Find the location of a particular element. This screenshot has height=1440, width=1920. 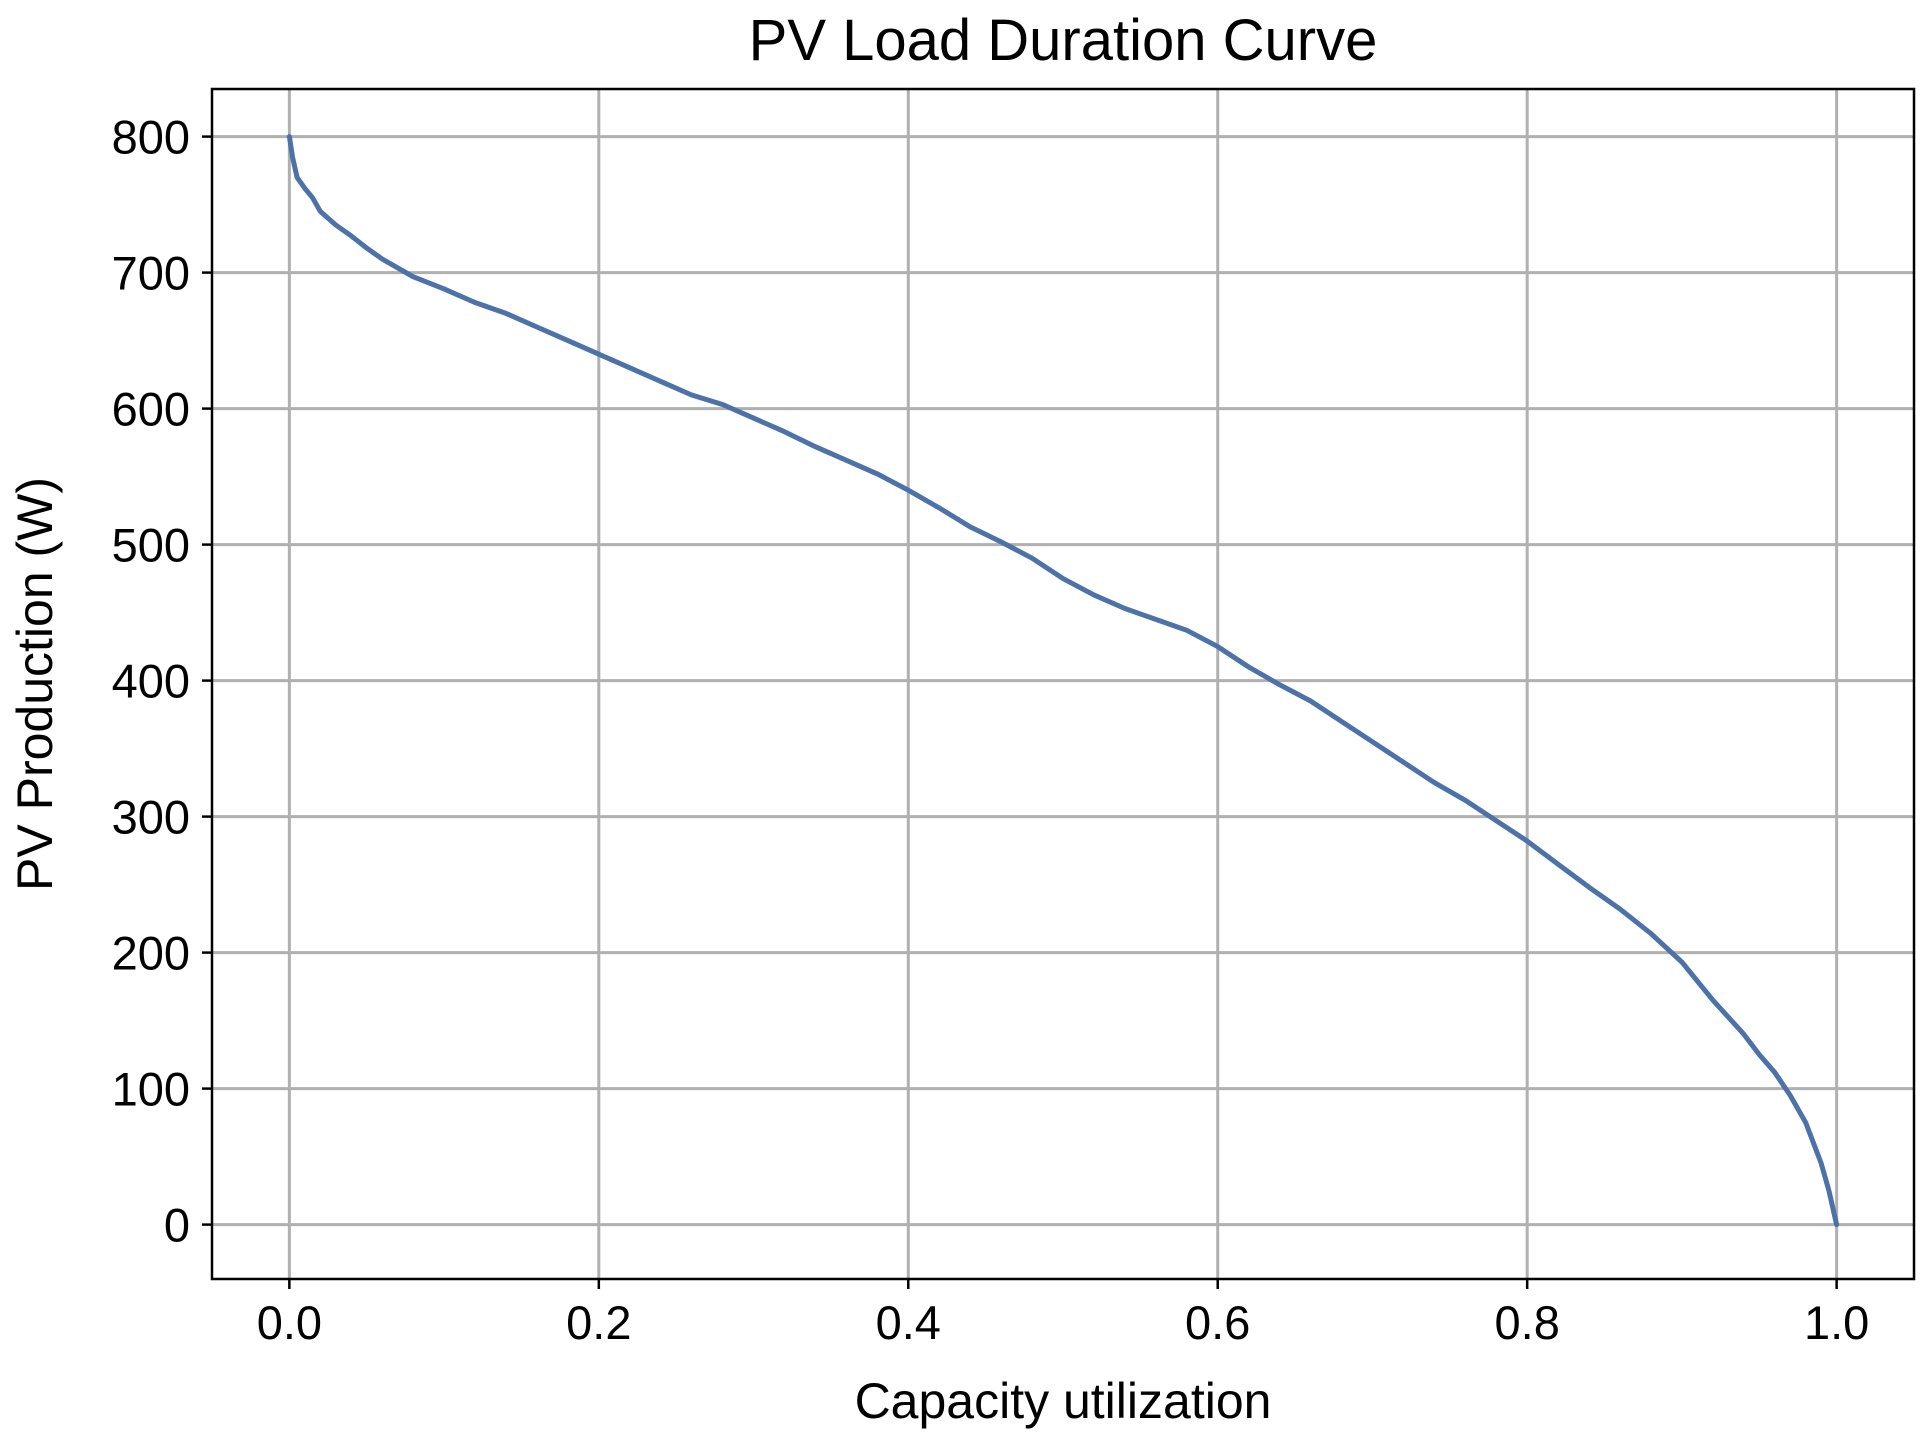

x-tick-label: 0.2 is located at coordinates (598, 1322).